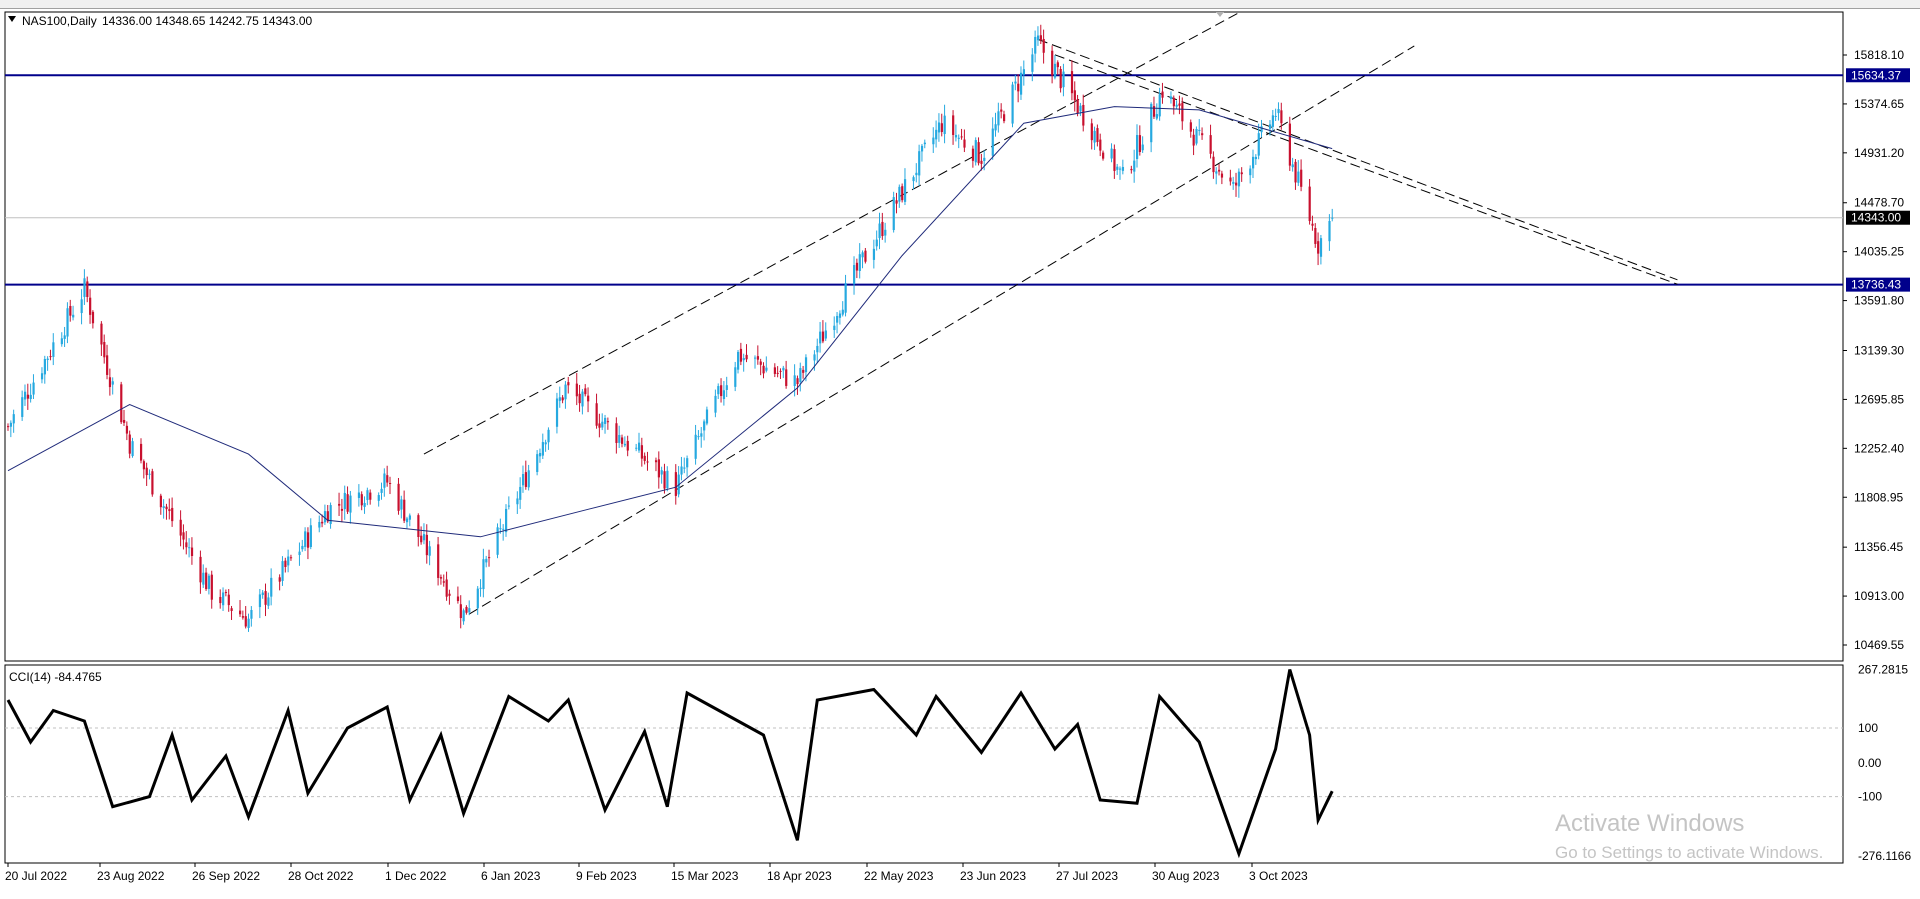 This screenshot has height=899, width=1920. I want to click on time-tick-label: 27 Jul 2023, so click(1087, 876).